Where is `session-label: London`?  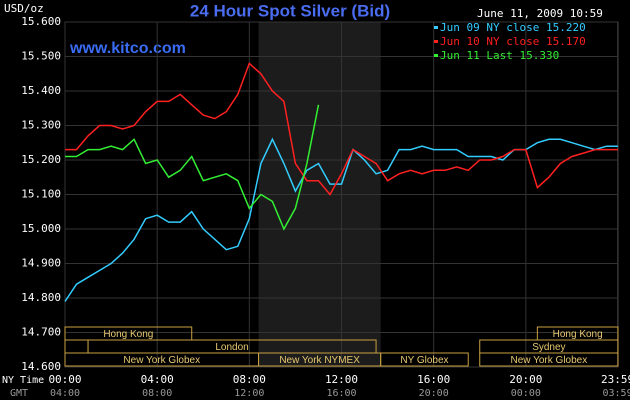
session-label: London is located at coordinates (231, 347).